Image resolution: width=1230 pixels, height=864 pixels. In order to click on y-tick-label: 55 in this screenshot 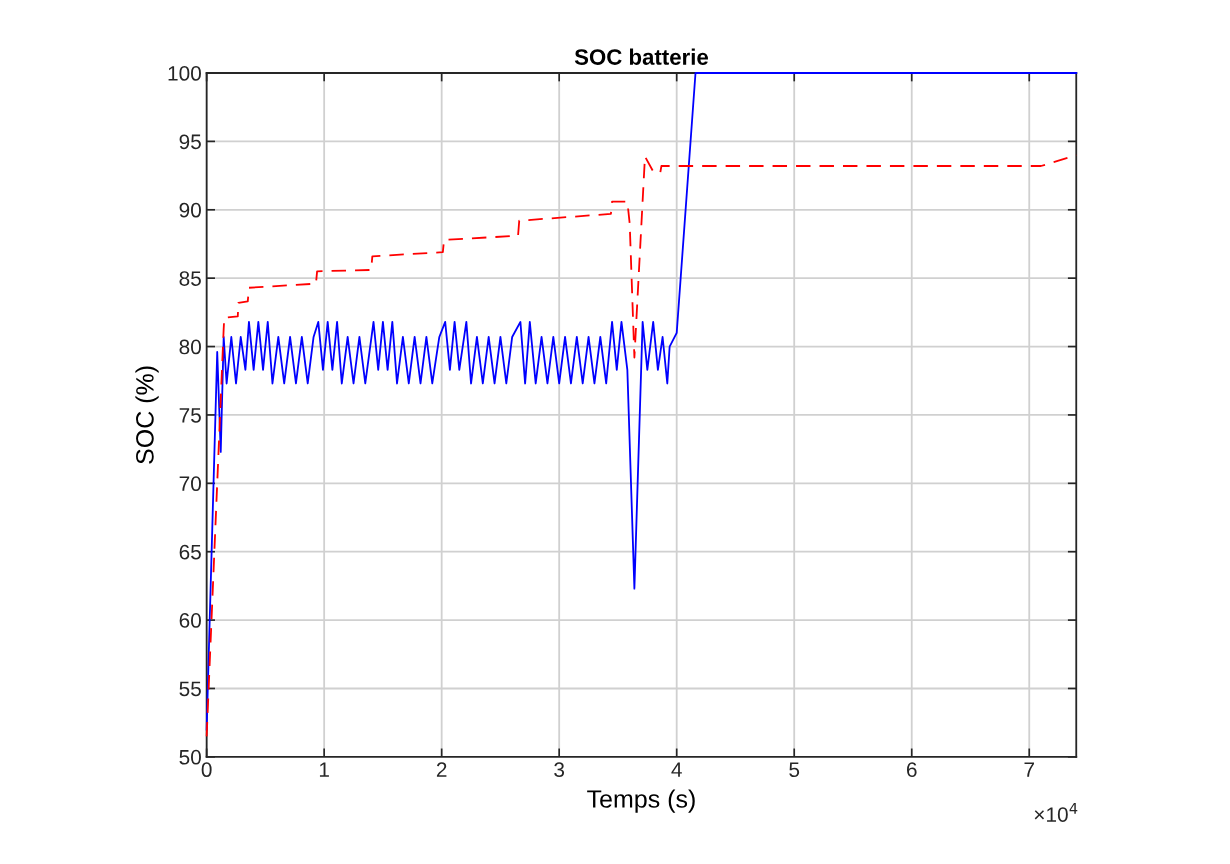, I will do `click(190, 689)`.